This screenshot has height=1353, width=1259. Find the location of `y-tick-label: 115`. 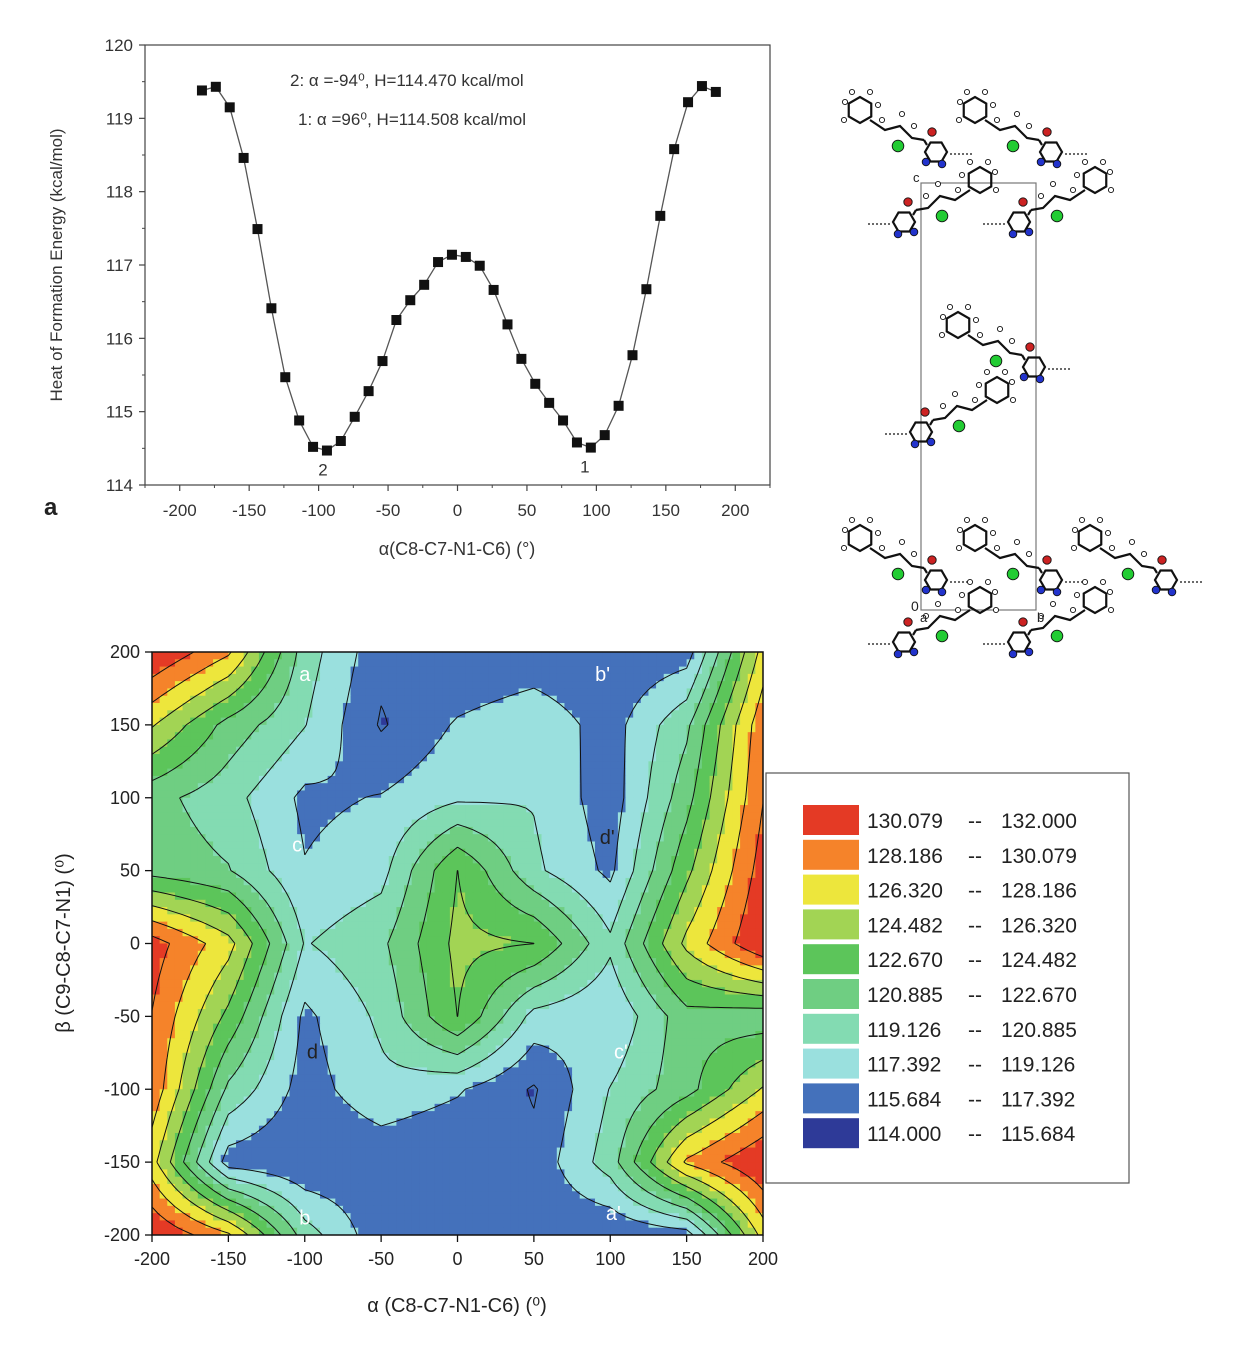

y-tick-label: 115 is located at coordinates (119, 412).